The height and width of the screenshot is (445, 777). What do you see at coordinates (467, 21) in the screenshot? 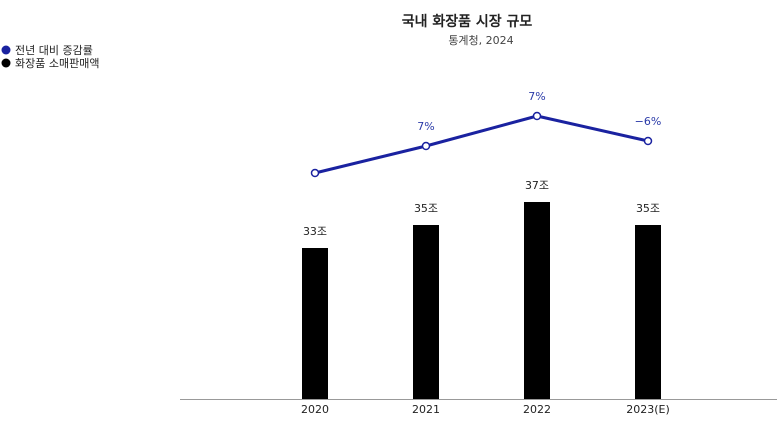
I see `chart-title: 국내 화장품 시장 규모` at bounding box center [467, 21].